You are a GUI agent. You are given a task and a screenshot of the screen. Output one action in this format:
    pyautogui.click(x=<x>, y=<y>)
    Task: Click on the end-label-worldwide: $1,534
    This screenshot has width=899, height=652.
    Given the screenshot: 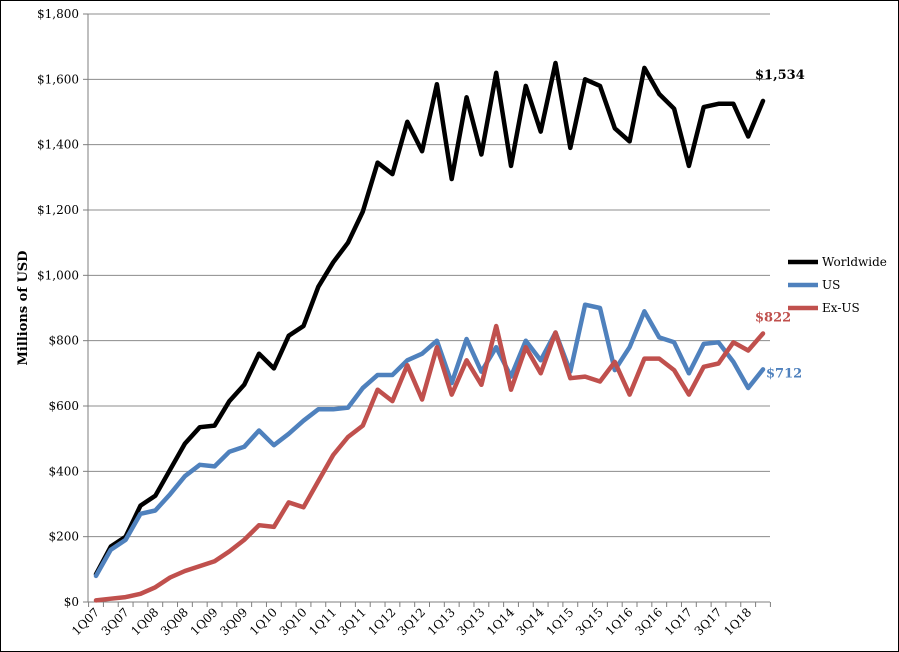 What is the action you would take?
    pyautogui.click(x=780, y=75)
    